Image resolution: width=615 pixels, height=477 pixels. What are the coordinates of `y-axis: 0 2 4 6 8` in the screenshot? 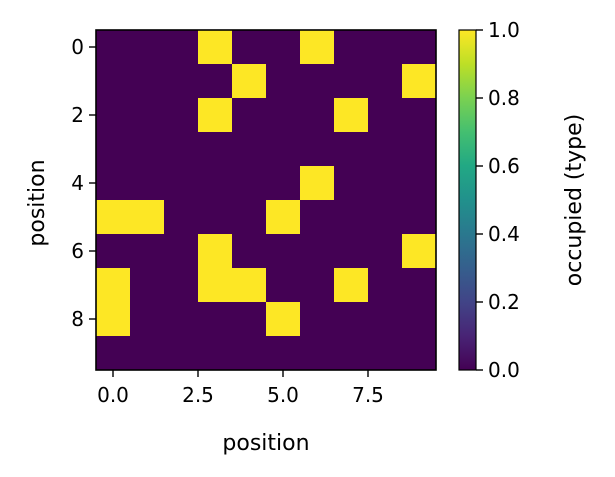 It's located at (83, 183).